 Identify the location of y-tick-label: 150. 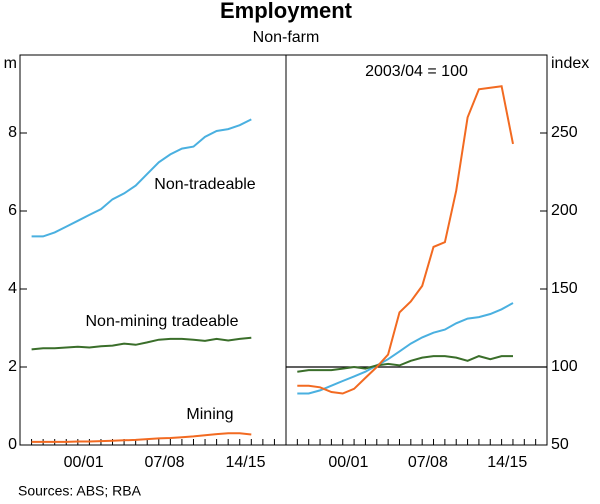
(564, 288).